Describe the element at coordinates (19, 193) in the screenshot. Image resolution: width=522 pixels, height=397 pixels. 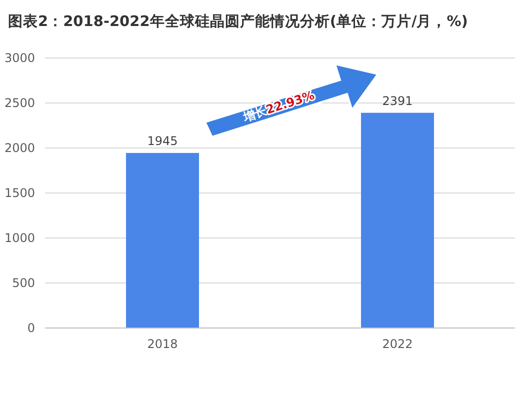
I see `y-tick-label: 1500` at that location.